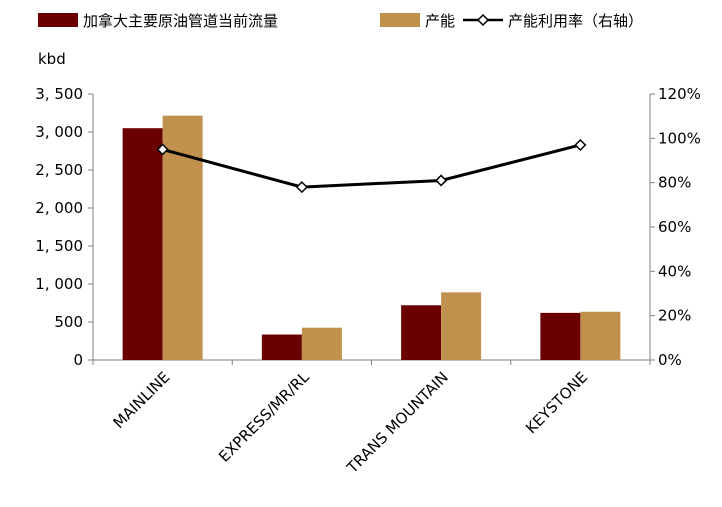  What do you see at coordinates (59, 208) in the screenshot?
I see `left-axis-tick-label: 2, 000` at bounding box center [59, 208].